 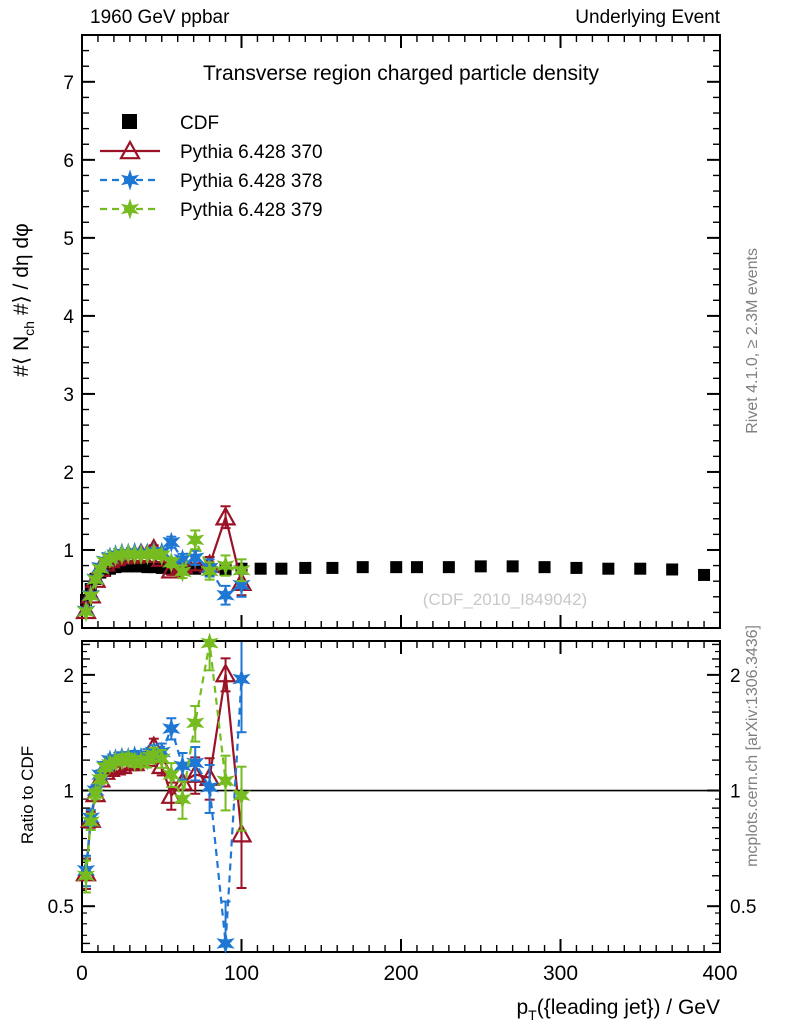 I want to click on ratio-ytick-label: 0.5, so click(x=61, y=907).